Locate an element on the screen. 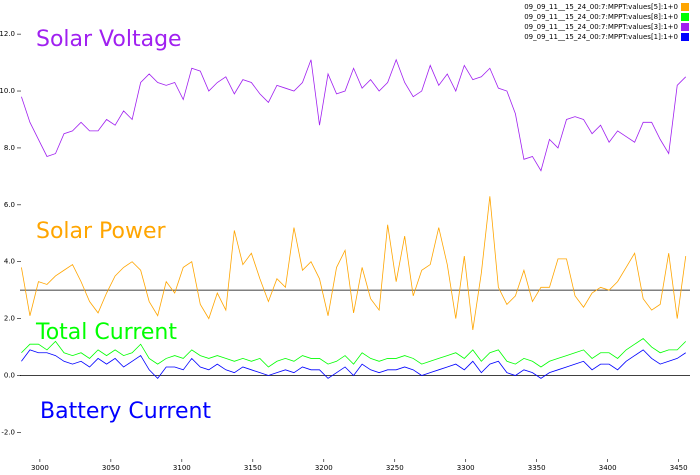 This screenshot has height=475, width=700. x-tick-label: 3100 is located at coordinates (182, 468).